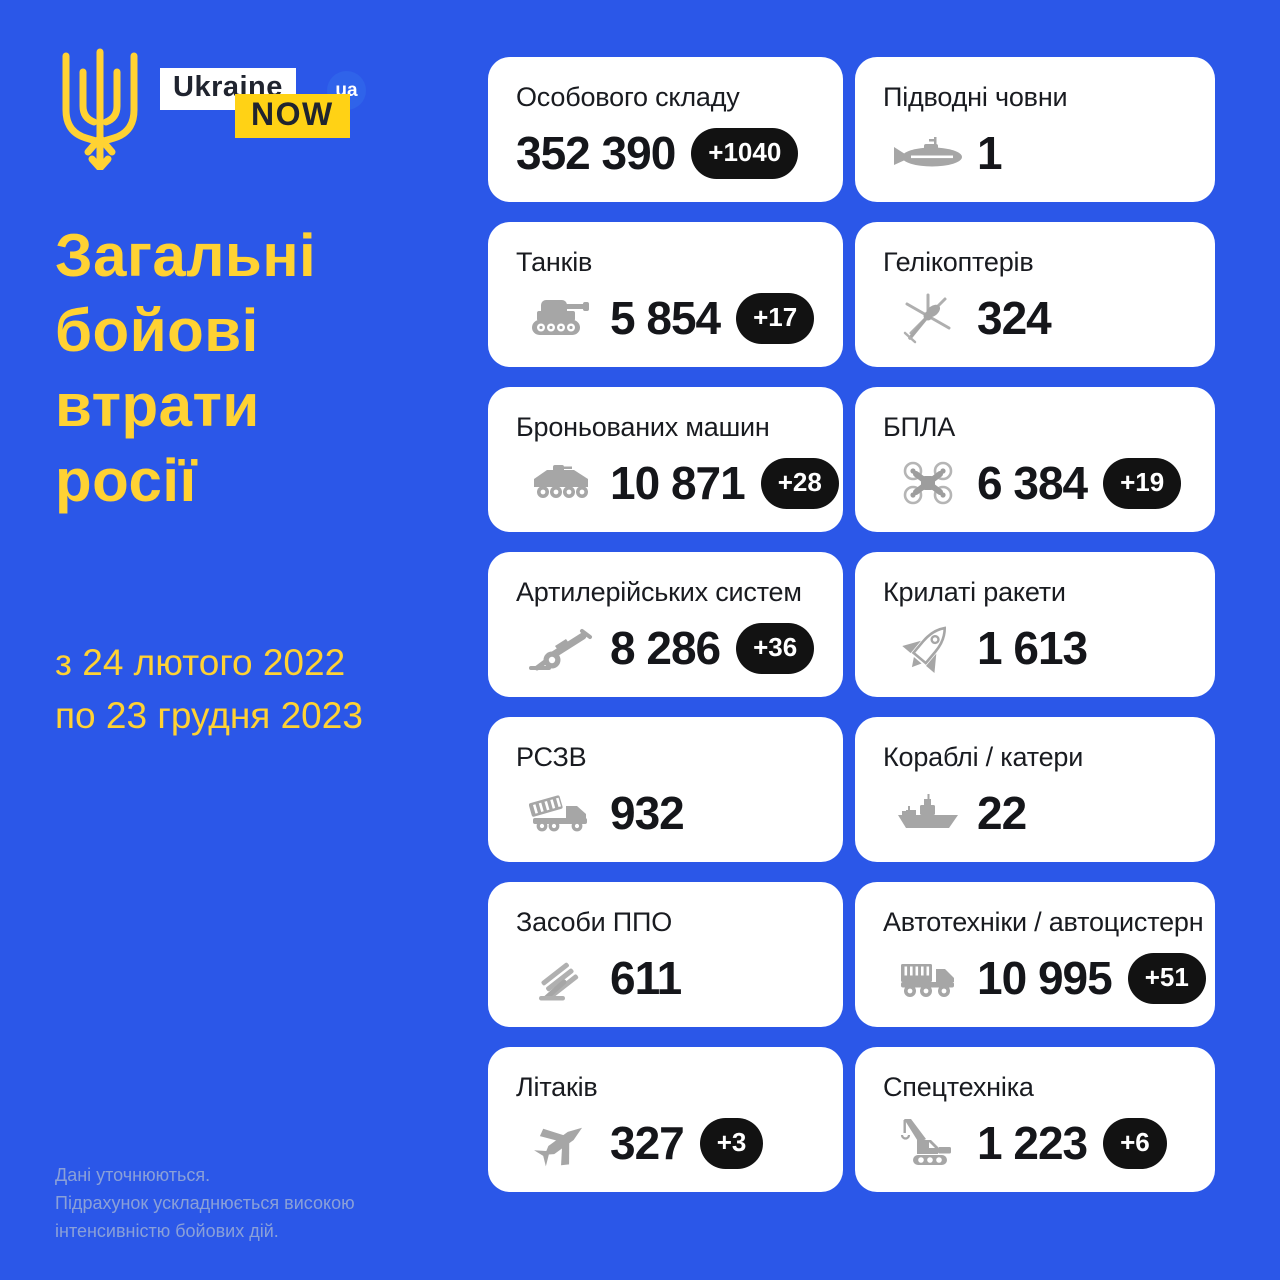 The image size is (1280, 1280). I want to click on stat-card: БПЛА 6 384 +19, so click(1035, 459).